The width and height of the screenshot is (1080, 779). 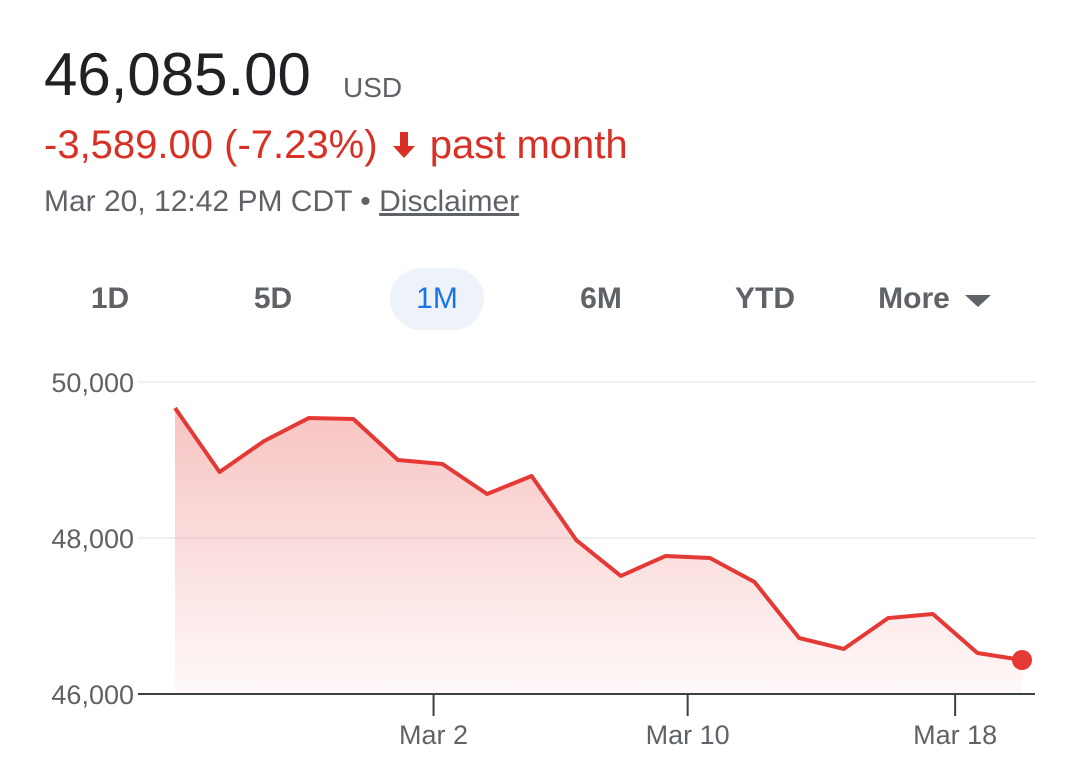 I want to click on last-point, so click(x=1022, y=659).